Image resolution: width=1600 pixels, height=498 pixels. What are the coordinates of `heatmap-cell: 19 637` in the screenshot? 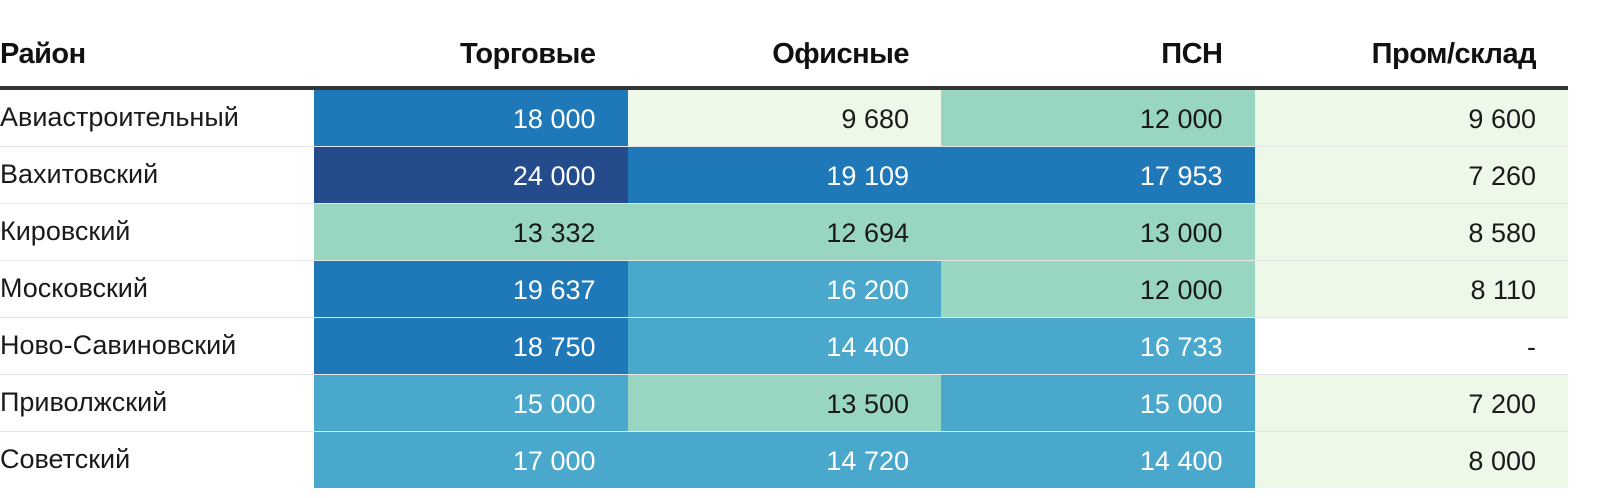 It's located at (471, 289).